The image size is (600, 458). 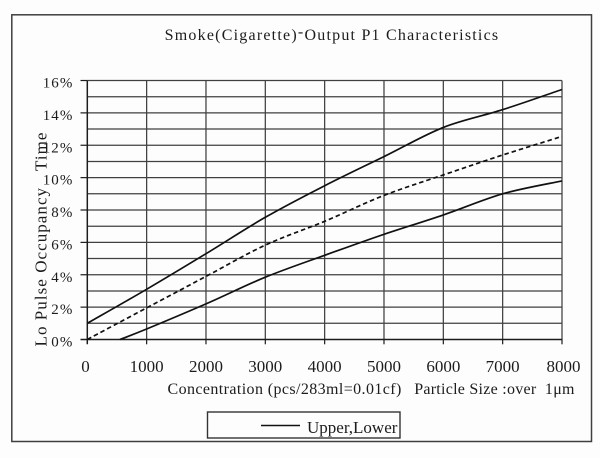 What do you see at coordinates (384, 366) in the screenshot?
I see `svg-text: 5000` at bounding box center [384, 366].